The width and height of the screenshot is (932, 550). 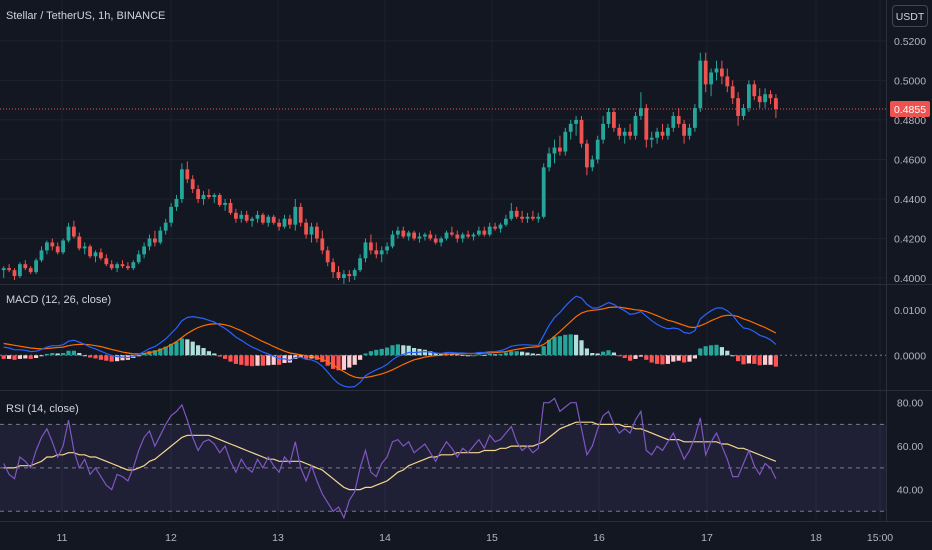 I want to click on rsi-tick-label: 80.00, so click(x=910, y=404).